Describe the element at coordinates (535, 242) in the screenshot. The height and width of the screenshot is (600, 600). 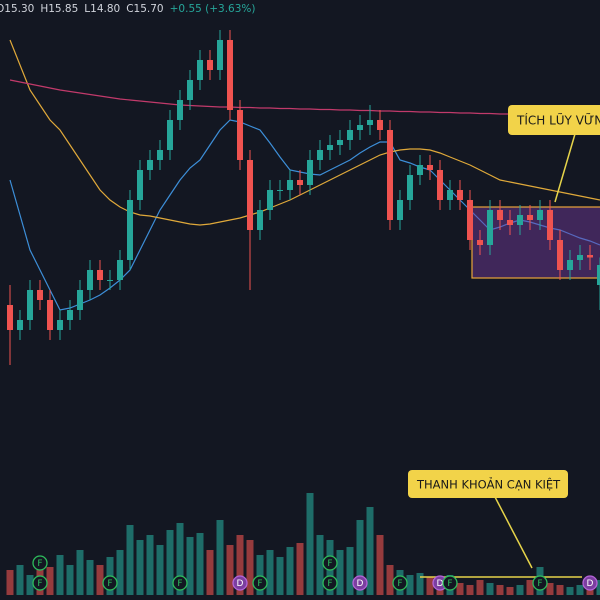
I see `consolidation-box` at that location.